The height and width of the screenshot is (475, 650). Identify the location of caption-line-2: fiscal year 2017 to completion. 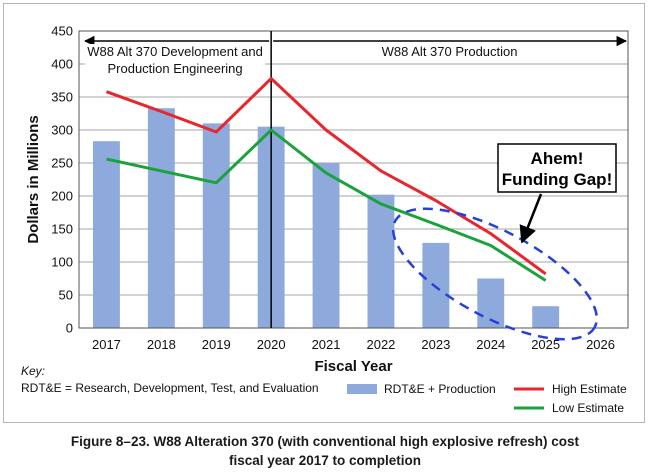
(325, 460).